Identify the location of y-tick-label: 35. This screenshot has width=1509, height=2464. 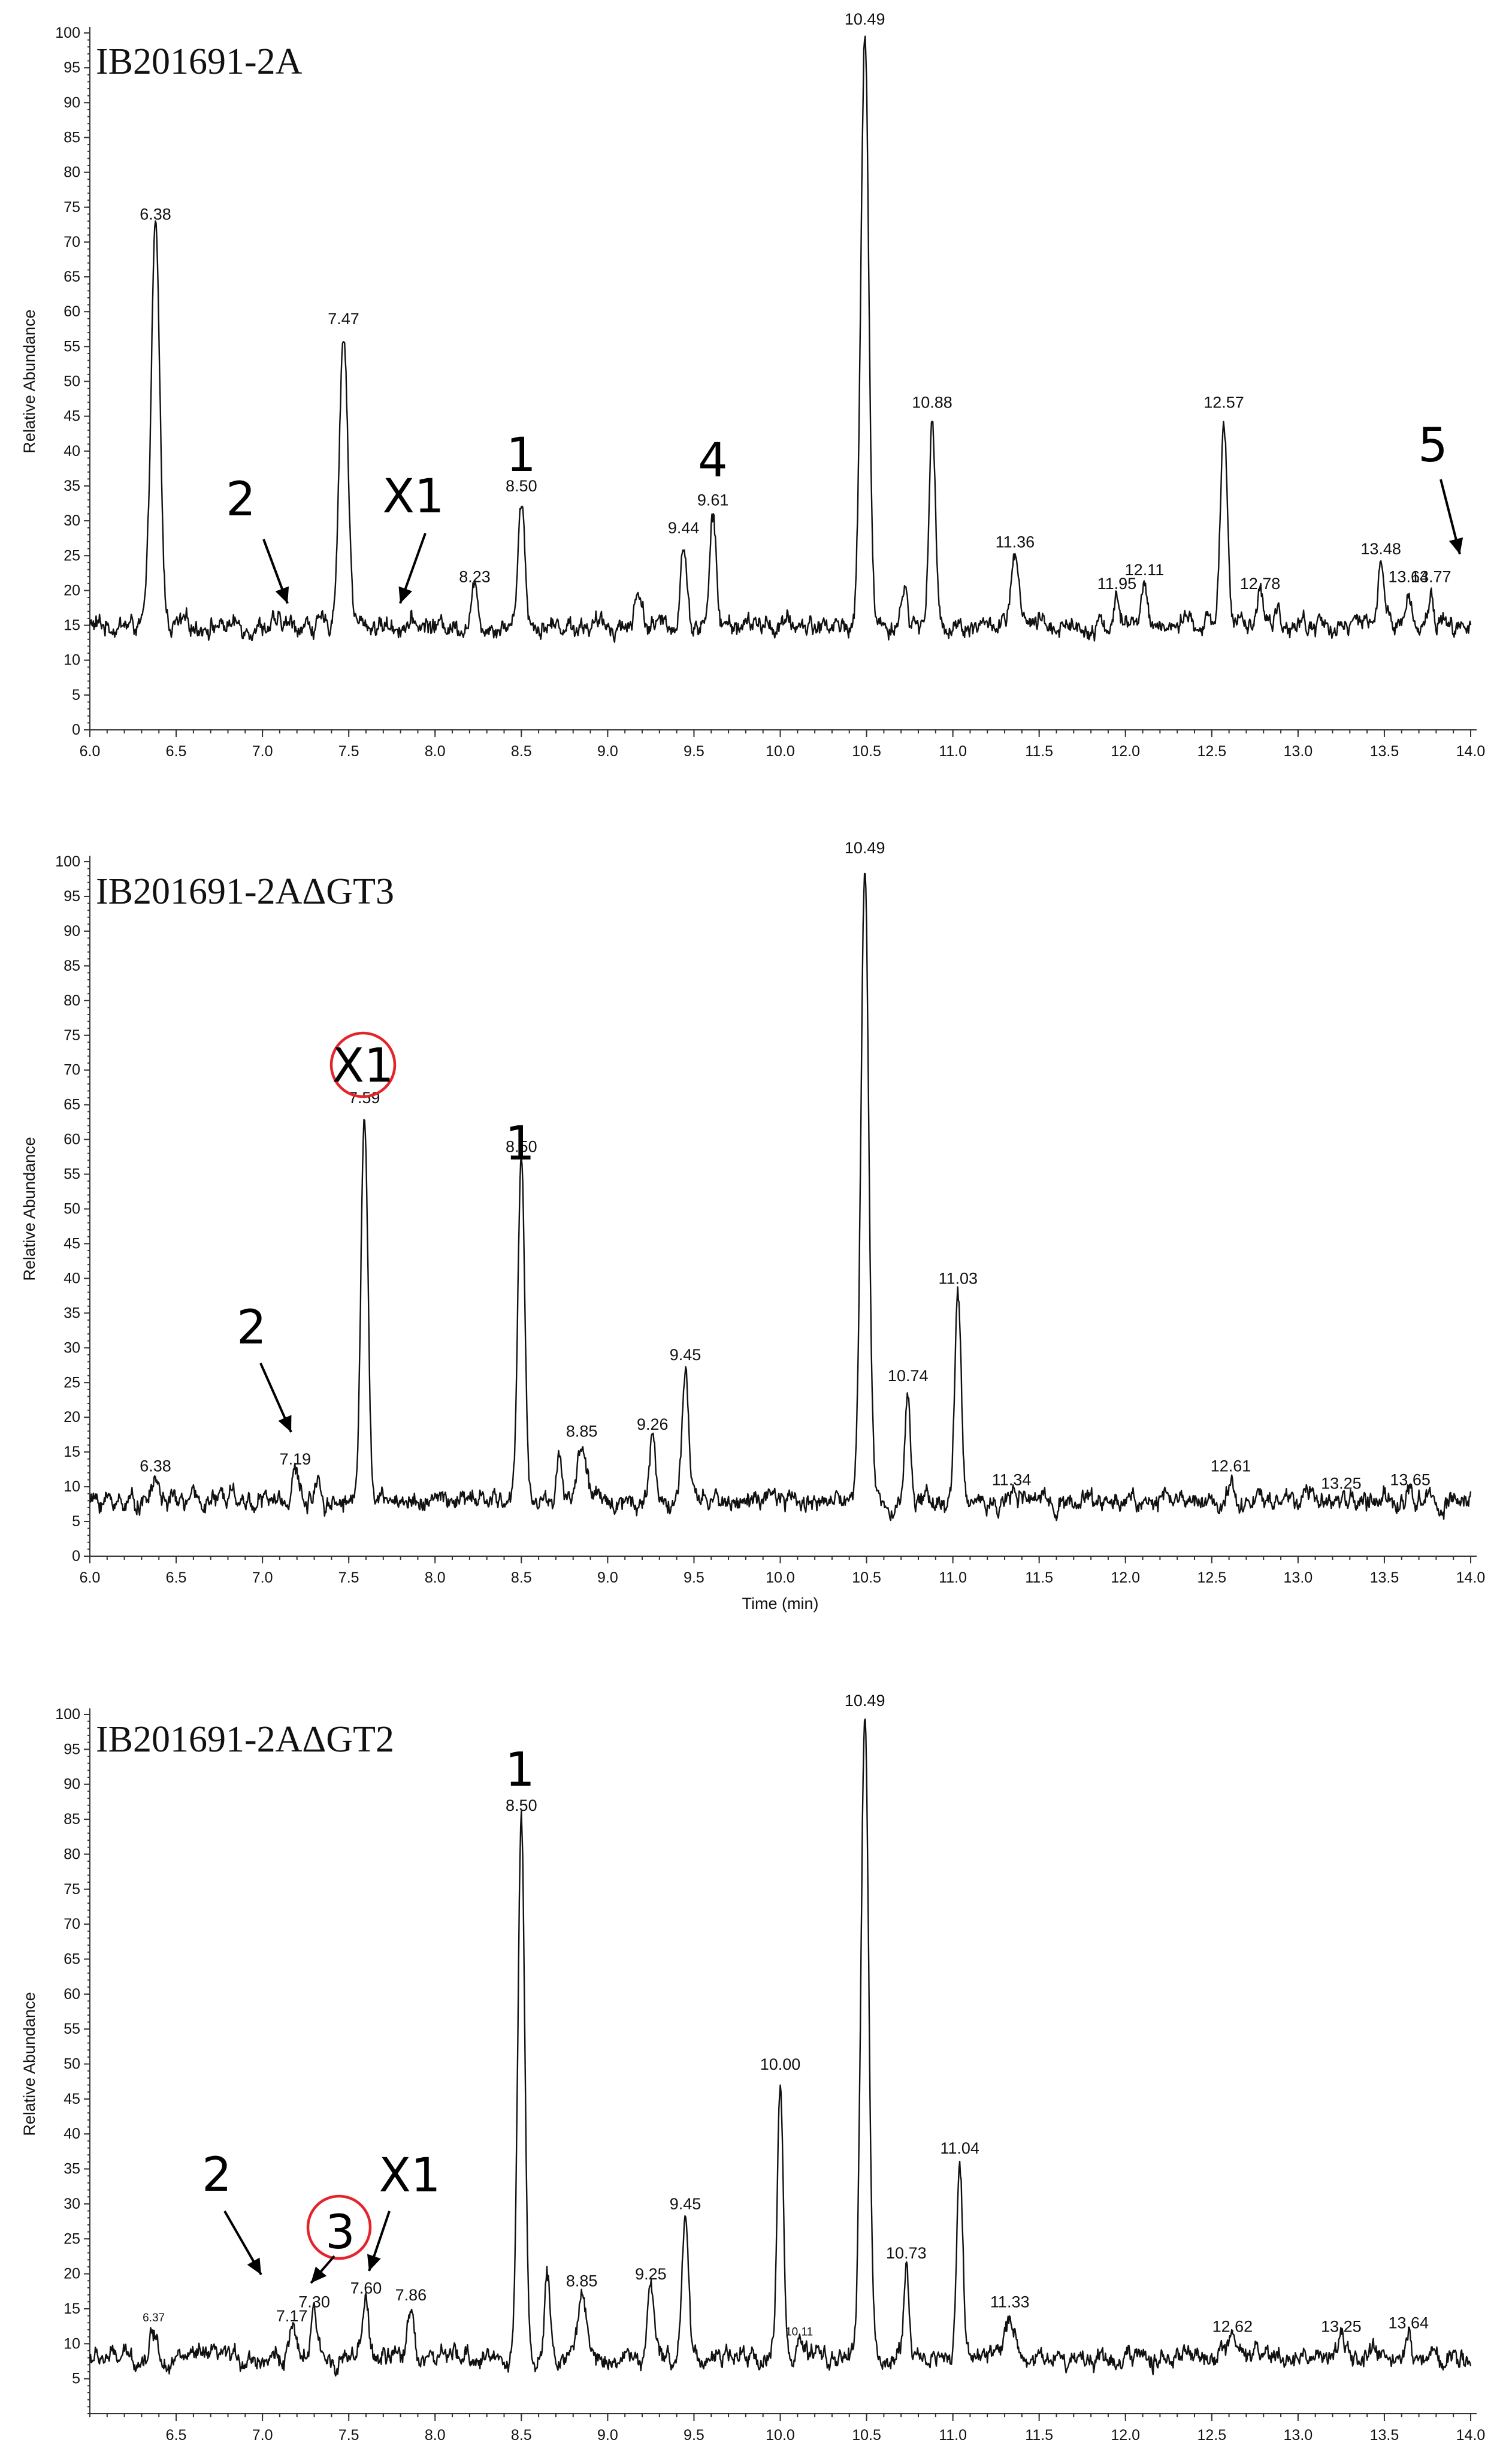
(72, 1313).